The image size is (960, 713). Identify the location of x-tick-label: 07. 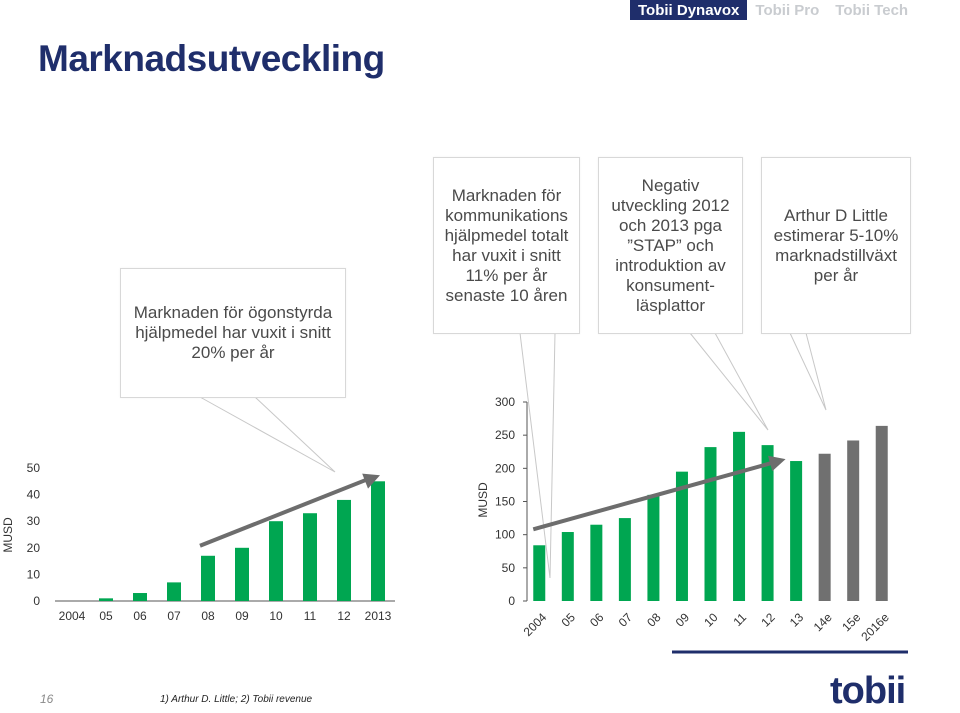
(174, 616).